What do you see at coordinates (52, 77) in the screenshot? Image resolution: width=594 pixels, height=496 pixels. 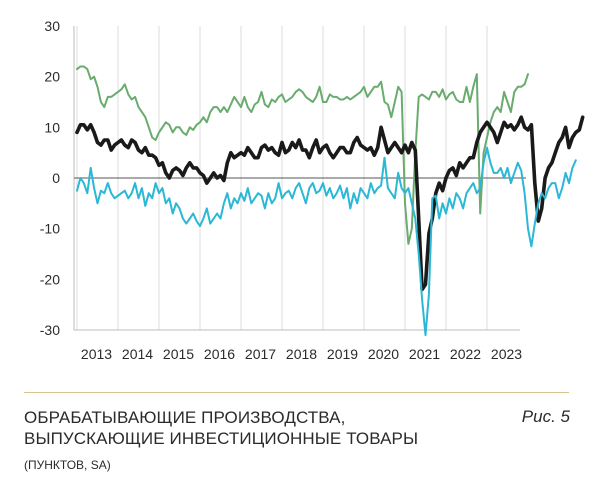 I see `y-tick-label: 20` at bounding box center [52, 77].